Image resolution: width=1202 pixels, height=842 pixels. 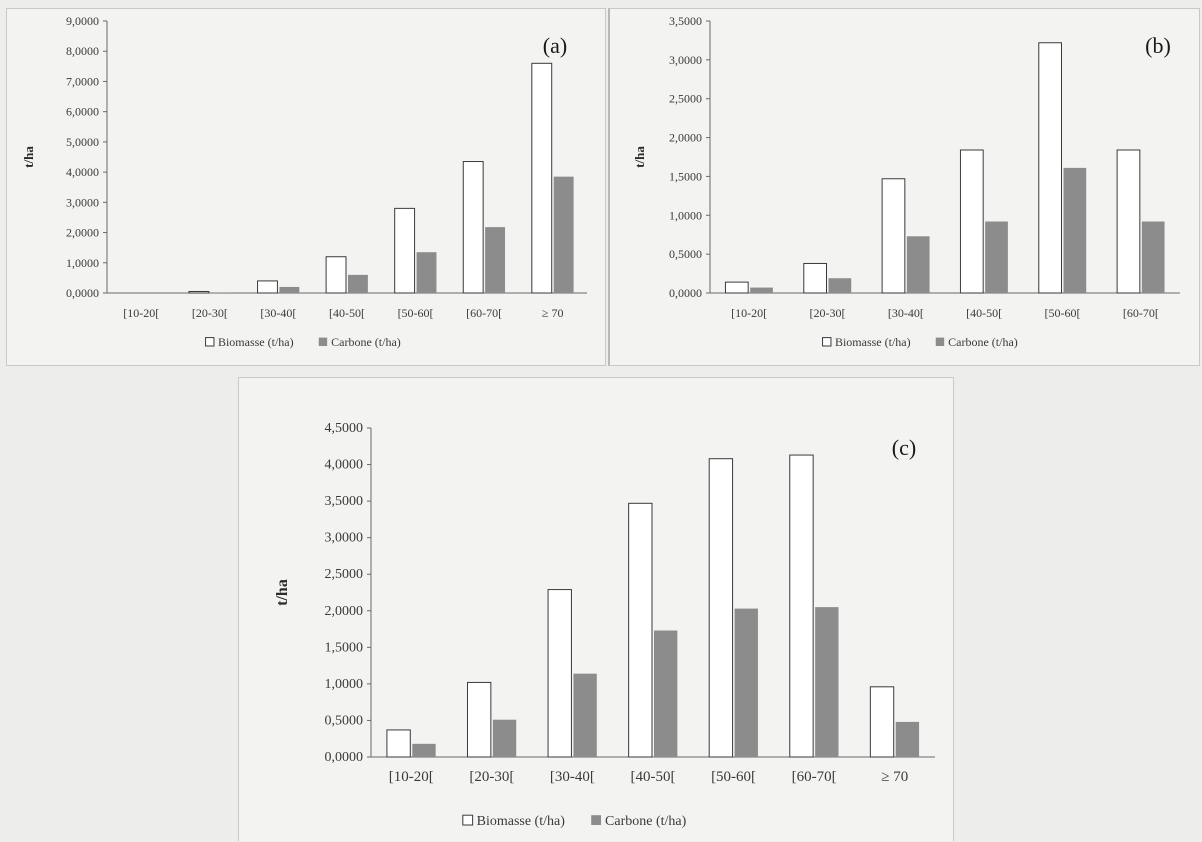 What do you see at coordinates (733, 777) in the screenshot?
I see `x-tick-label-c: [50-60[` at bounding box center [733, 777].